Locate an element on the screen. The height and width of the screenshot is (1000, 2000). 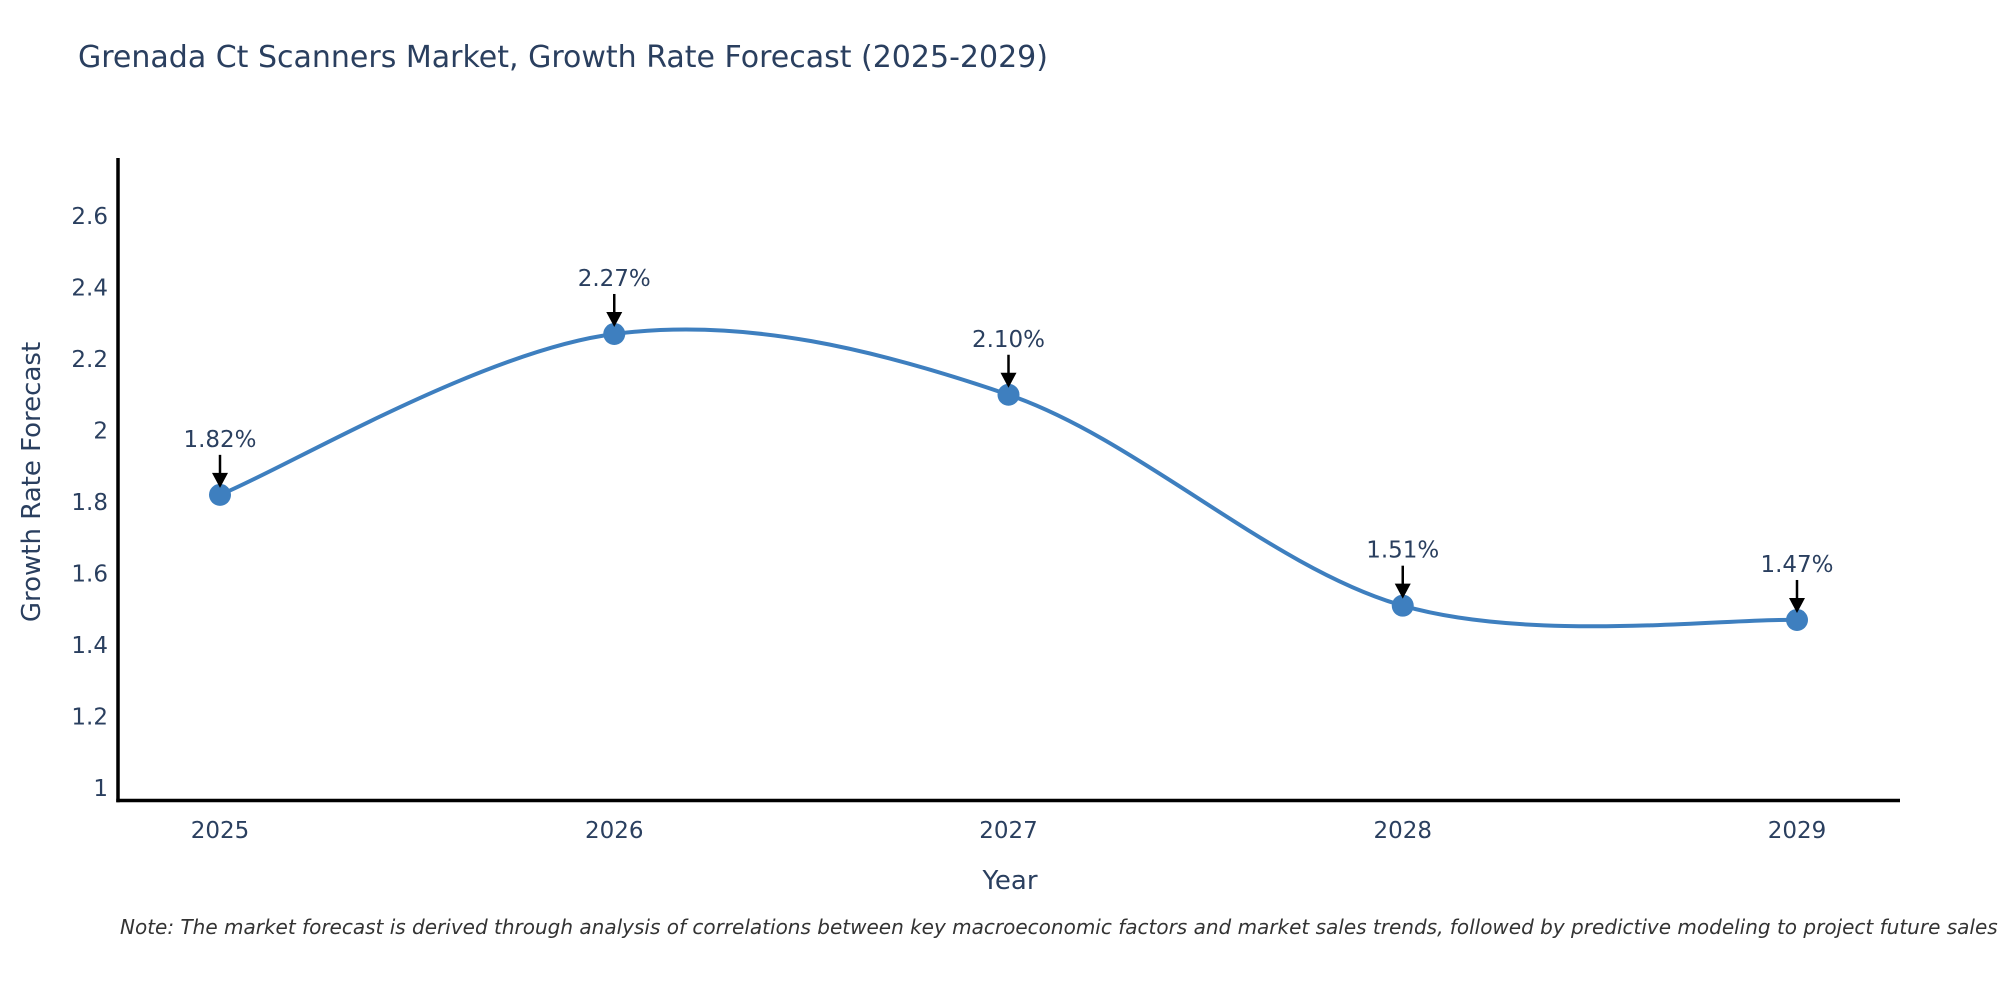
annotation-label: 2.27% is located at coordinates (614, 279).